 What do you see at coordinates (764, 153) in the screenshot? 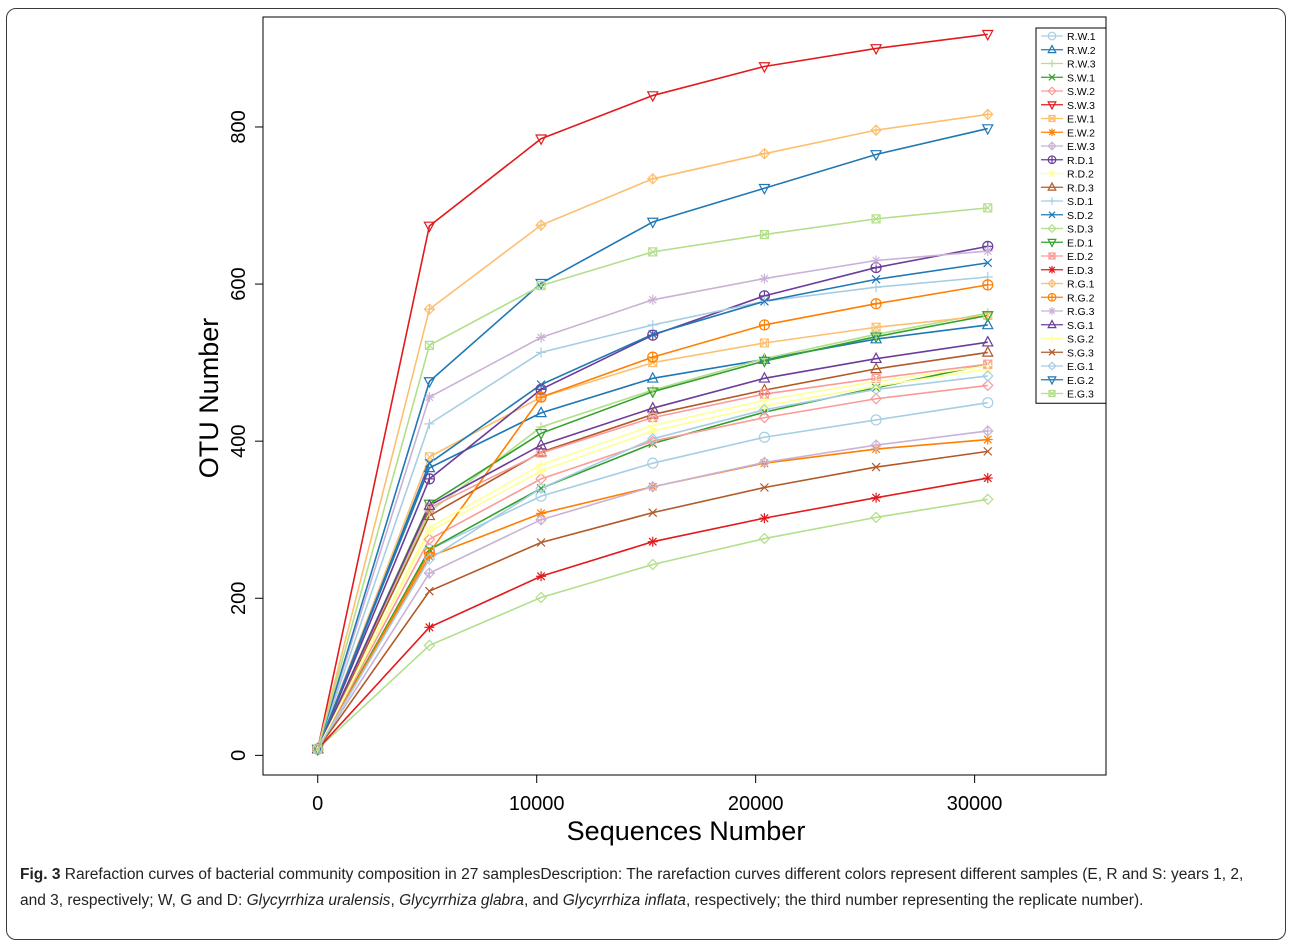
I see `data-point-R.G.1-4` at bounding box center [764, 153].